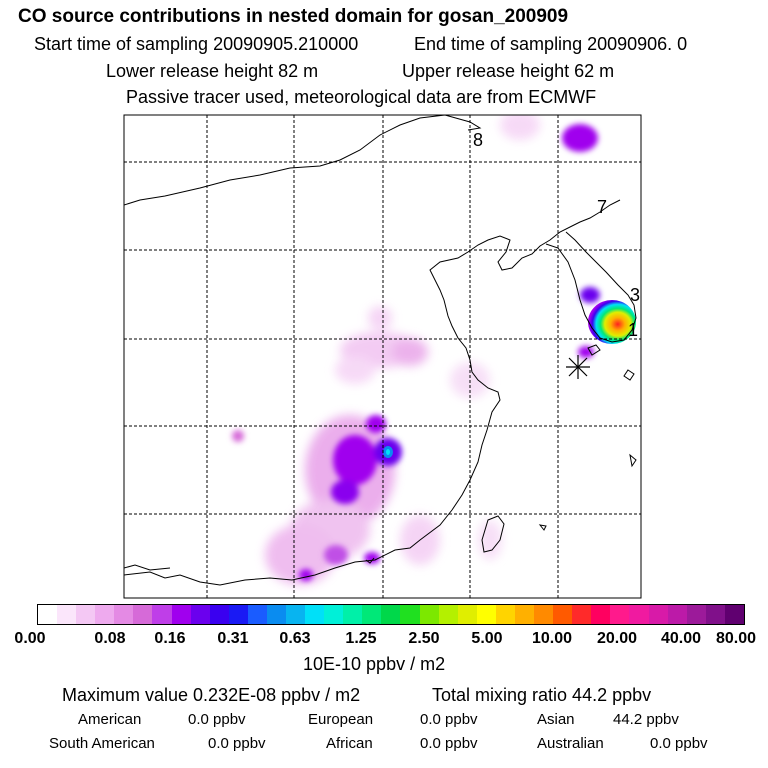 The image size is (768, 768). What do you see at coordinates (449, 743) in the screenshot?
I see `region-value-african: 0.0 ppbv` at bounding box center [449, 743].